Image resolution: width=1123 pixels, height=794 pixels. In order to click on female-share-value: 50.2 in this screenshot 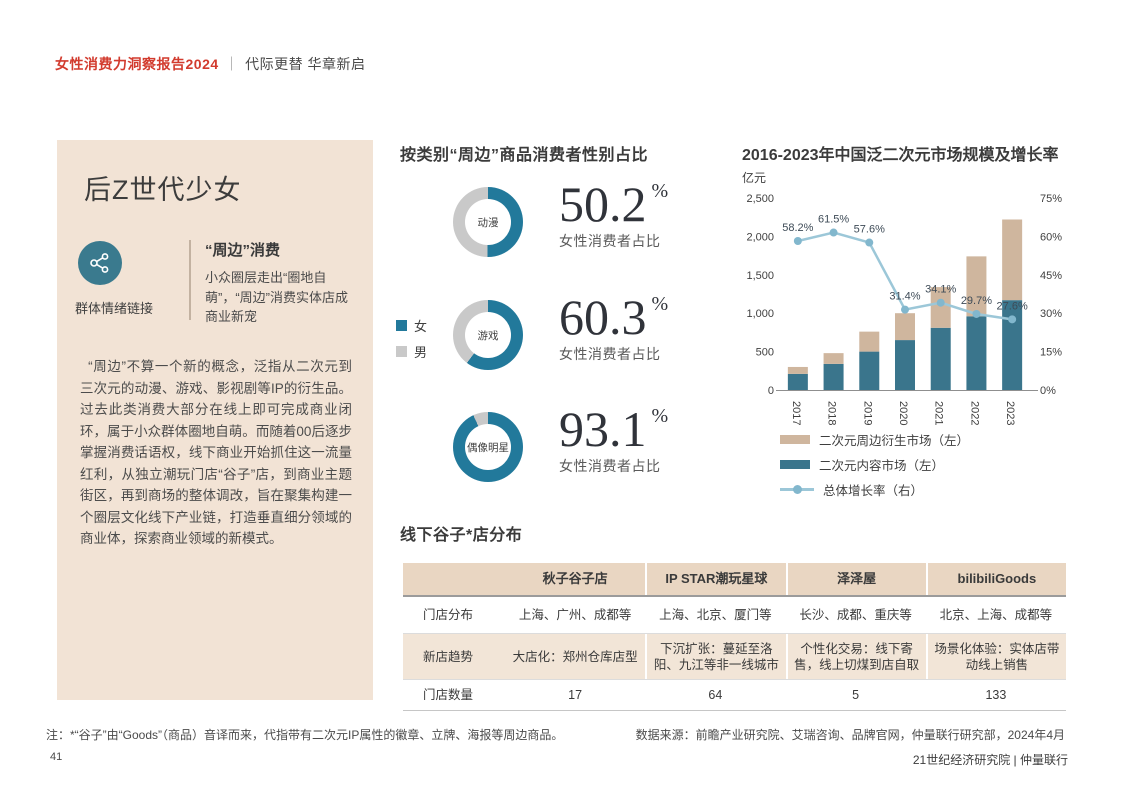, I will do `click(603, 204)`.